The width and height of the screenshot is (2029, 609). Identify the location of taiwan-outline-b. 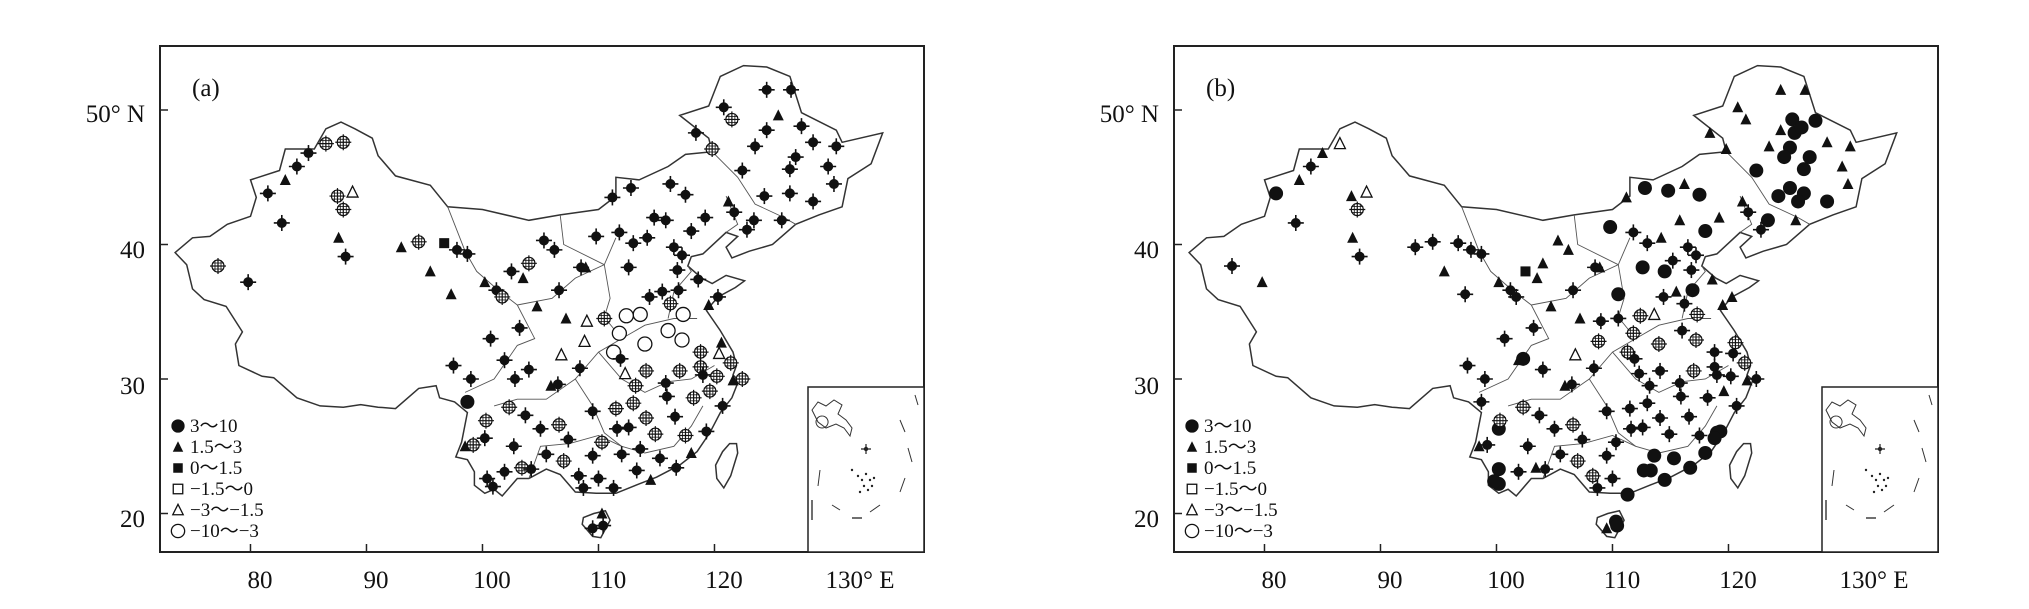
(1740, 466).